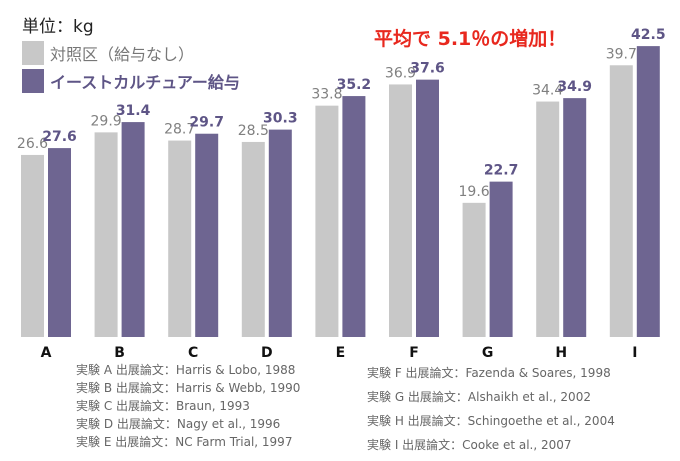 The height and width of the screenshot is (461, 680). I want to click on bar-f-yeast, so click(427, 208).